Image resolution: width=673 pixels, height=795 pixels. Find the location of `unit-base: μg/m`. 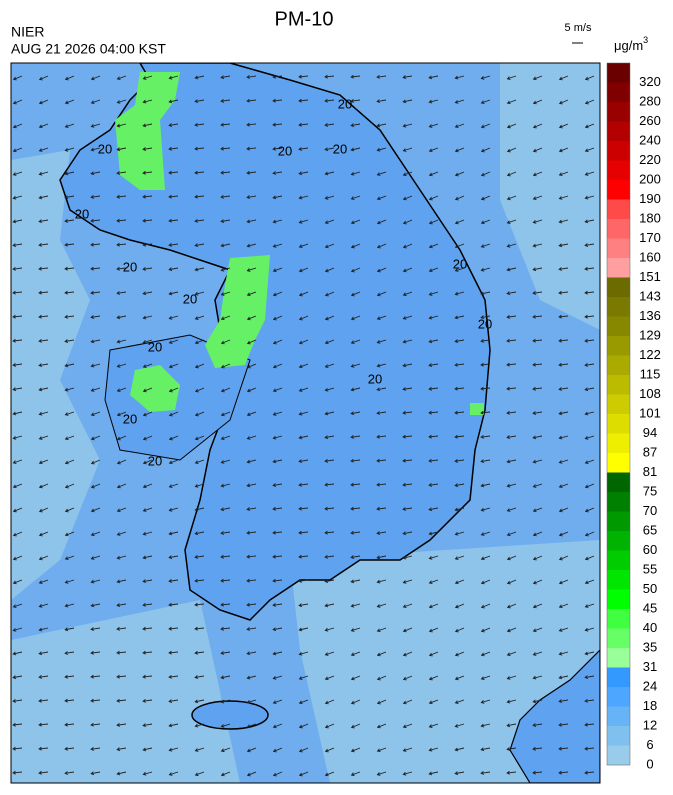

unit-base: μg/m is located at coordinates (628, 45).